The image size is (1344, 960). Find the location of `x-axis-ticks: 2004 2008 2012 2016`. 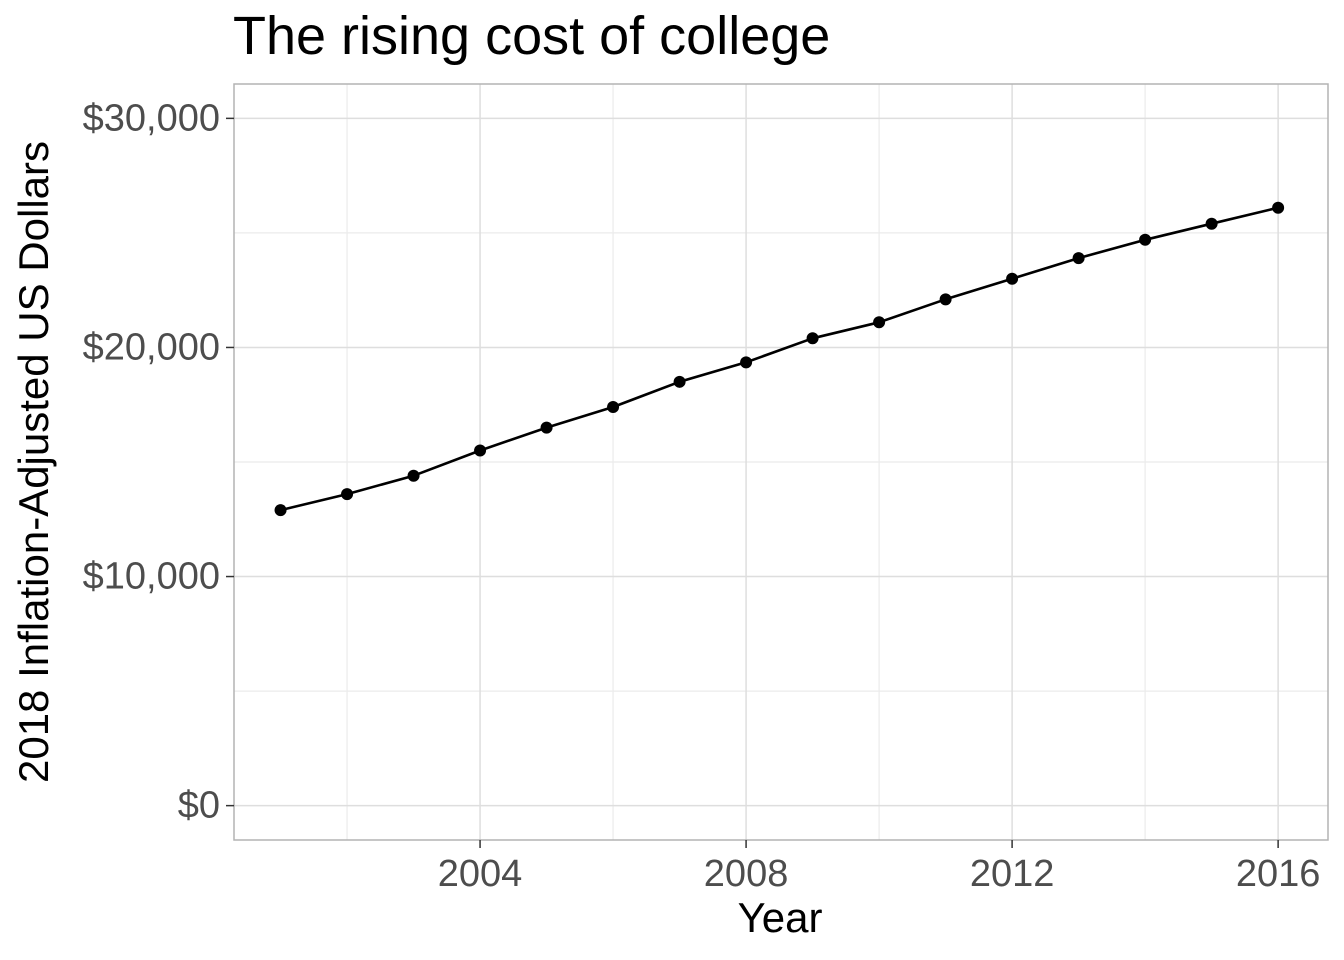

x-axis-ticks: 2004 2008 2012 2016 is located at coordinates (879, 867).